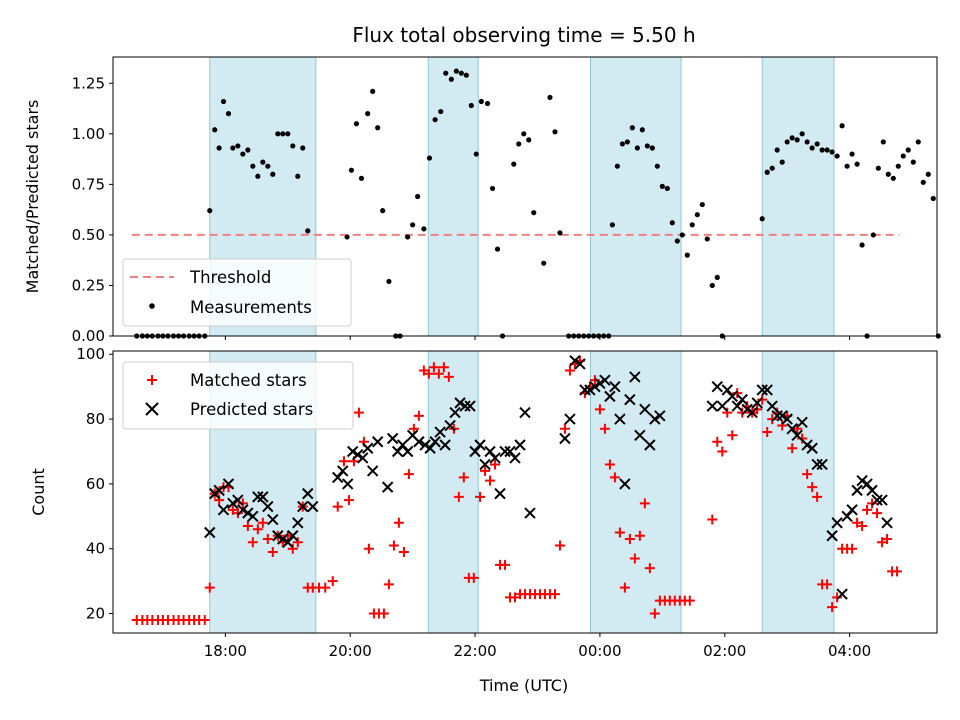  I want to click on x-axis-label: Time (UTC), so click(523, 685).